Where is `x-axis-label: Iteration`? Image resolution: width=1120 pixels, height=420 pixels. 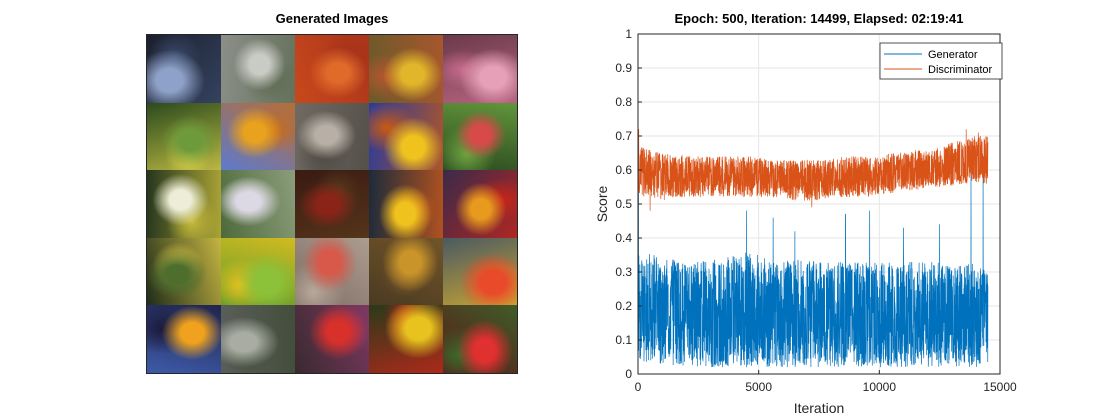
x-axis-label: Iteration is located at coordinates (819, 408).